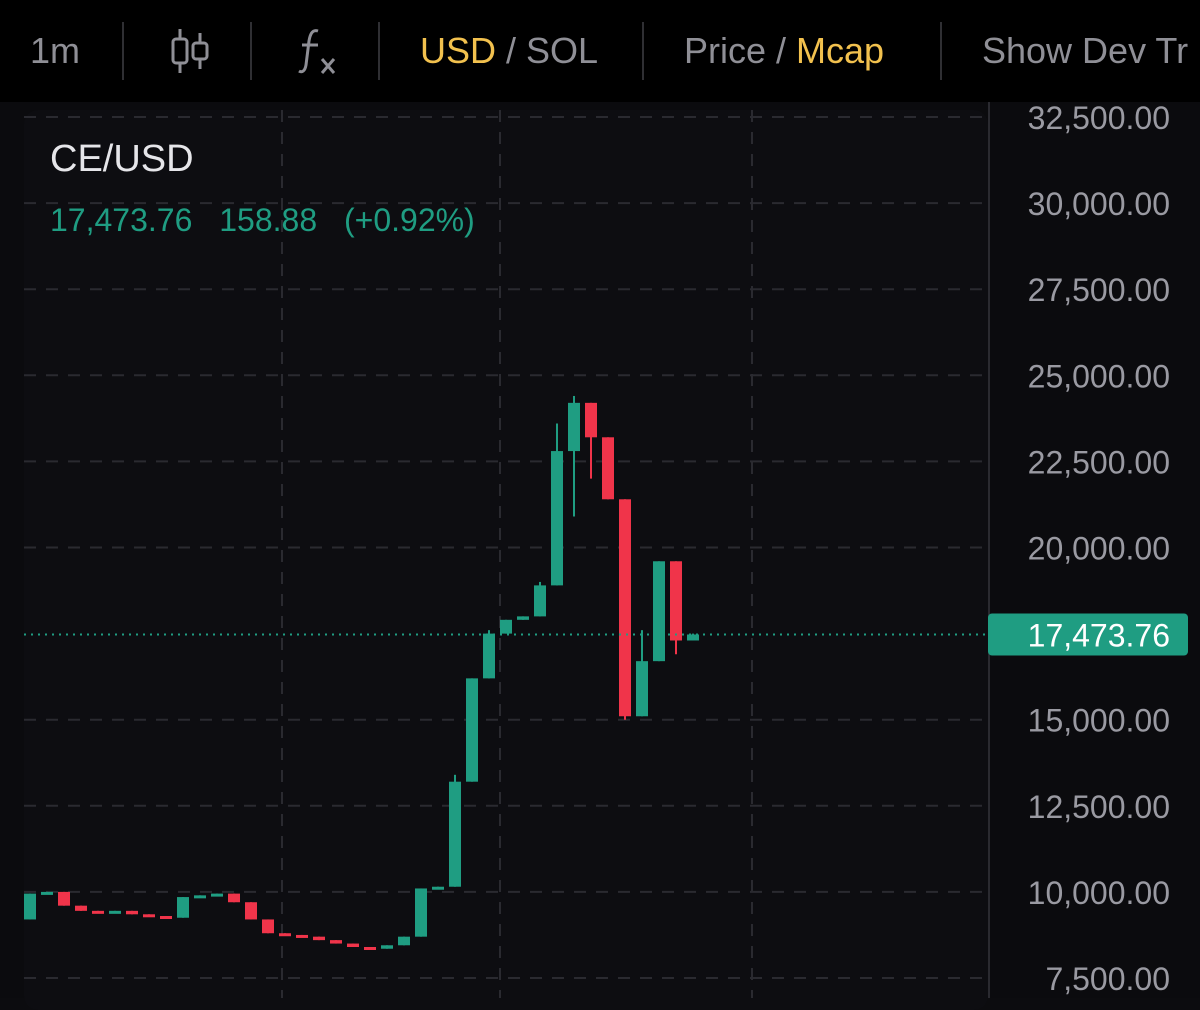 This screenshot has height=1010, width=1200. What do you see at coordinates (1099, 204) in the screenshot?
I see `y-tick-label: 30,000.00` at bounding box center [1099, 204].